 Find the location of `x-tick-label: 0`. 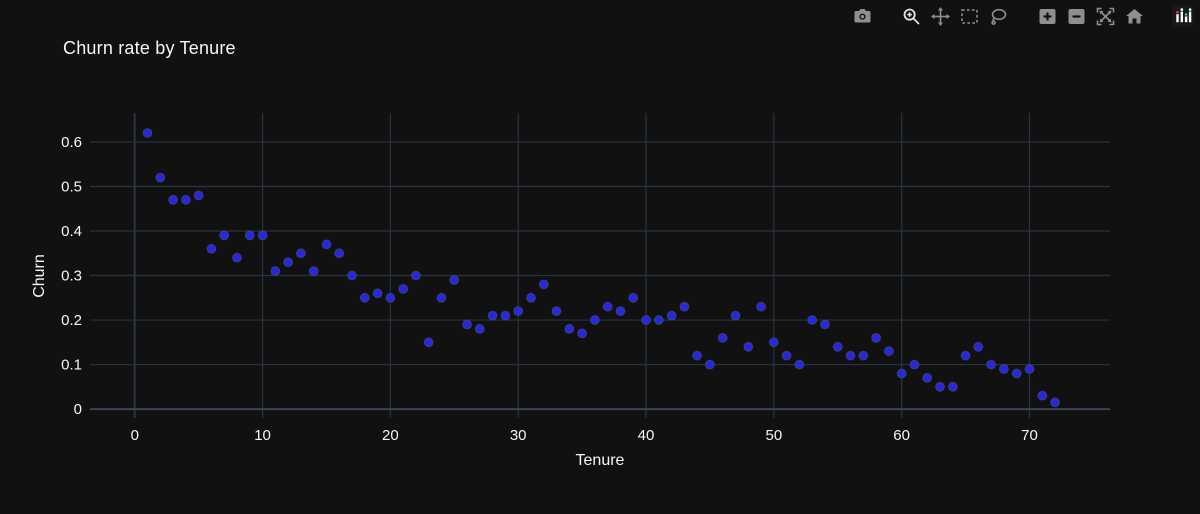

x-tick-label: 0 is located at coordinates (135, 435).